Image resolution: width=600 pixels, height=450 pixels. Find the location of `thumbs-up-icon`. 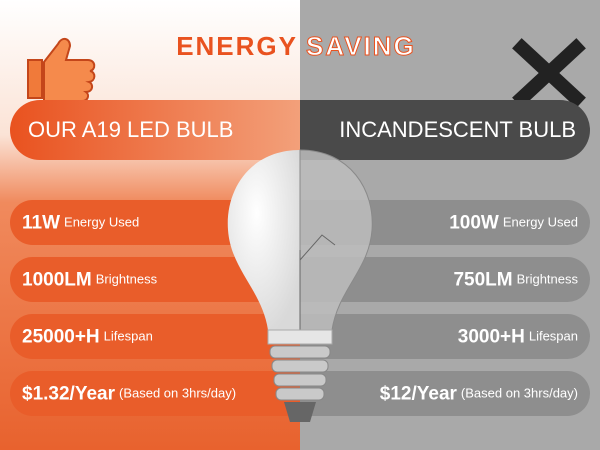

thumbs-up-icon is located at coordinates (61, 70).